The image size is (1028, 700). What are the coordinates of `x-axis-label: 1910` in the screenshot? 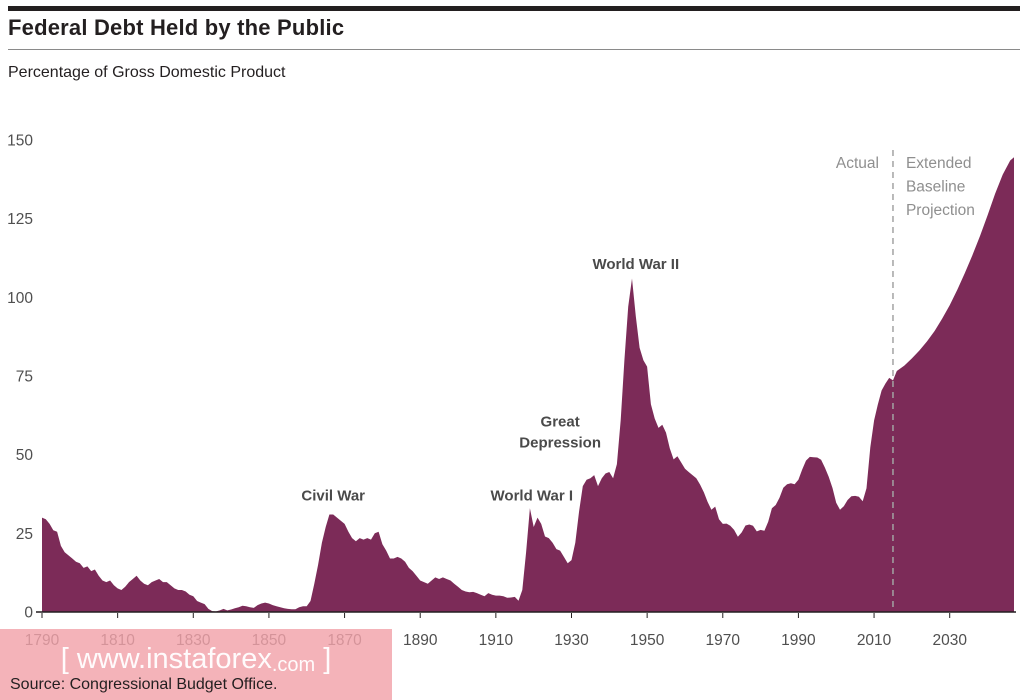 It's located at (496, 640).